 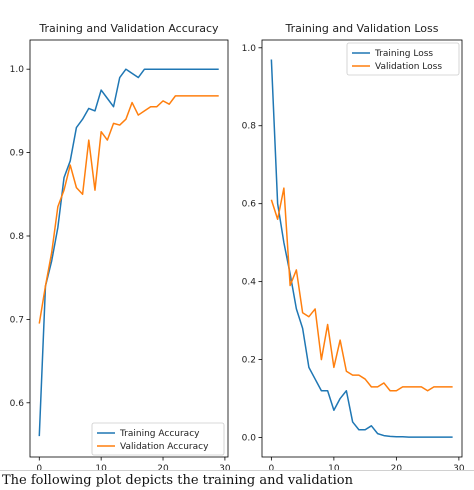 What do you see at coordinates (17, 70) in the screenshot?
I see `accuracy-y-tick-label: 1.0` at bounding box center [17, 70].